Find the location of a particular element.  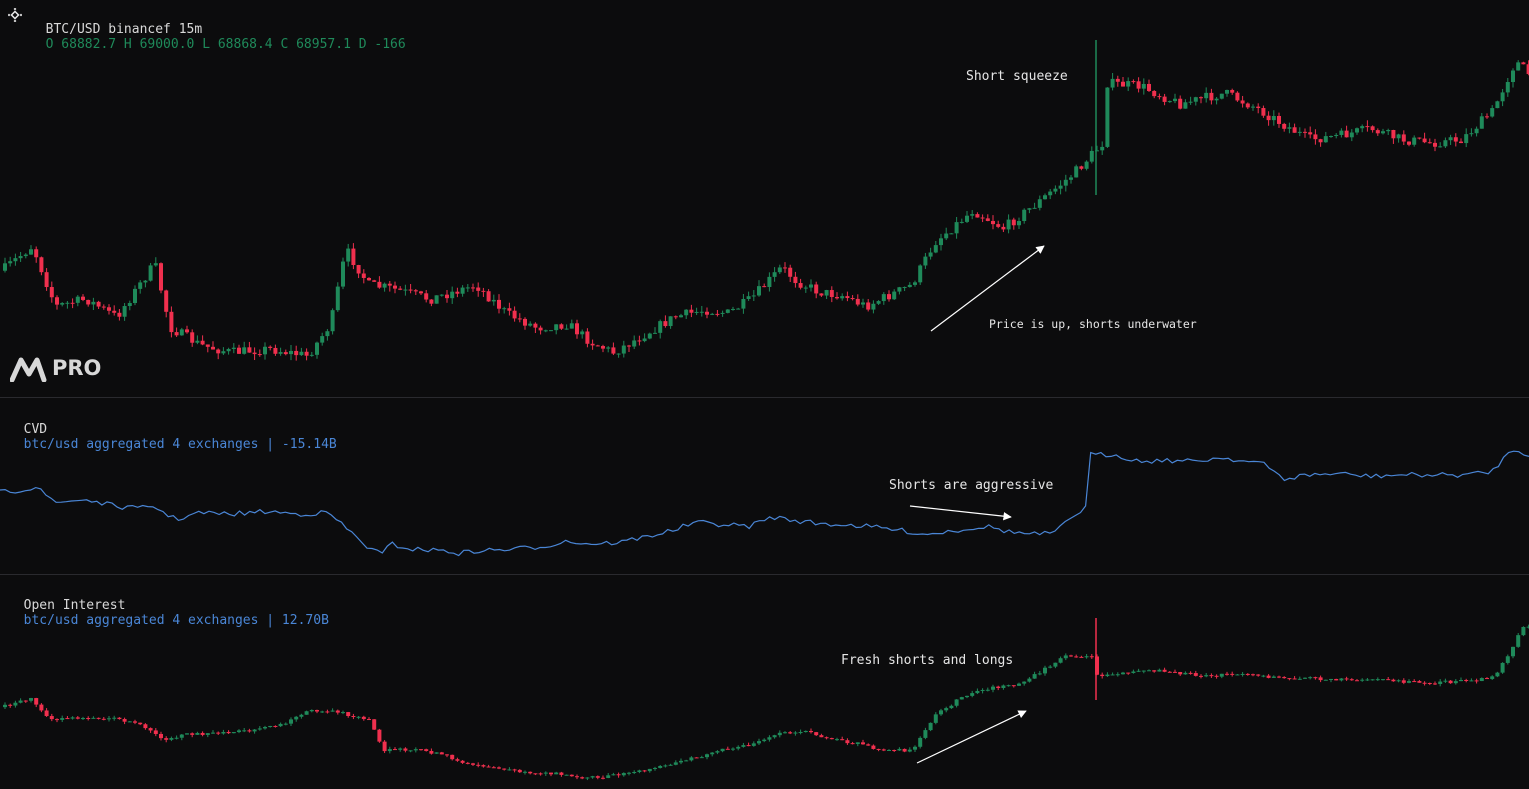

cvd-source: btc/usd aggregated 4 exchanges | -15.14B is located at coordinates (180, 444).